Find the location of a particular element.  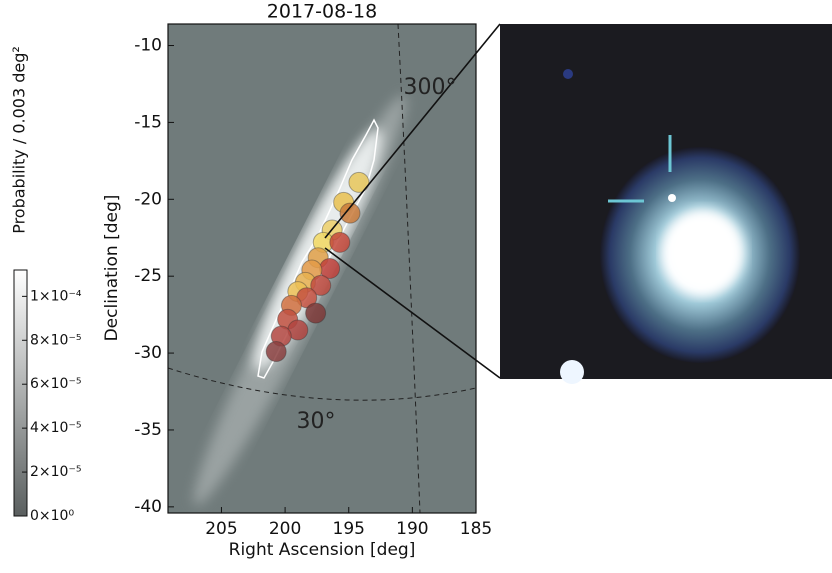

x-tick-label: 195 is located at coordinates (349, 529).